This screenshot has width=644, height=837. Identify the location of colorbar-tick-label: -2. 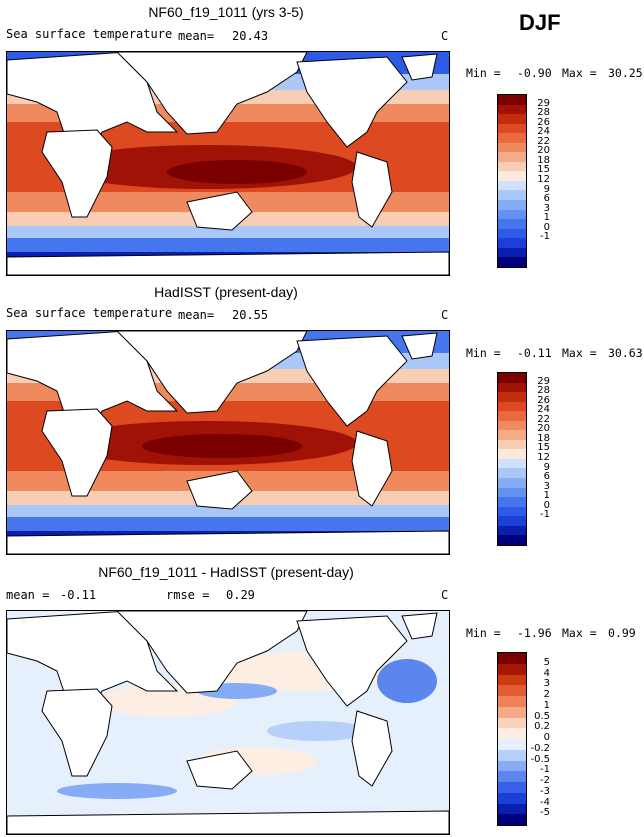
(545, 780).